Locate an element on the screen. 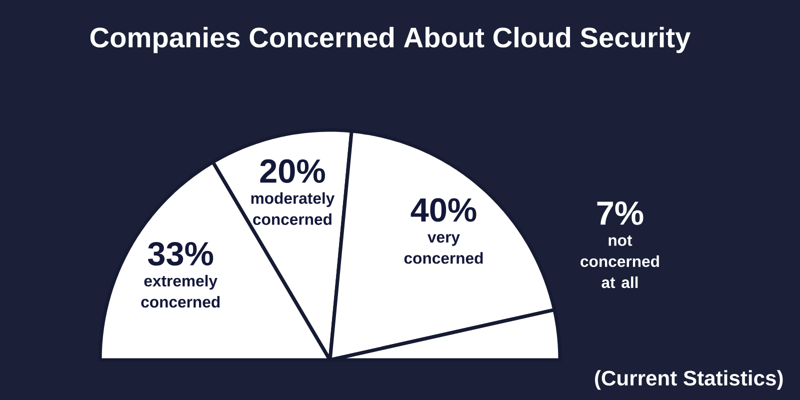 The width and height of the screenshot is (800, 400). data-label: 40% is located at coordinates (443, 210).